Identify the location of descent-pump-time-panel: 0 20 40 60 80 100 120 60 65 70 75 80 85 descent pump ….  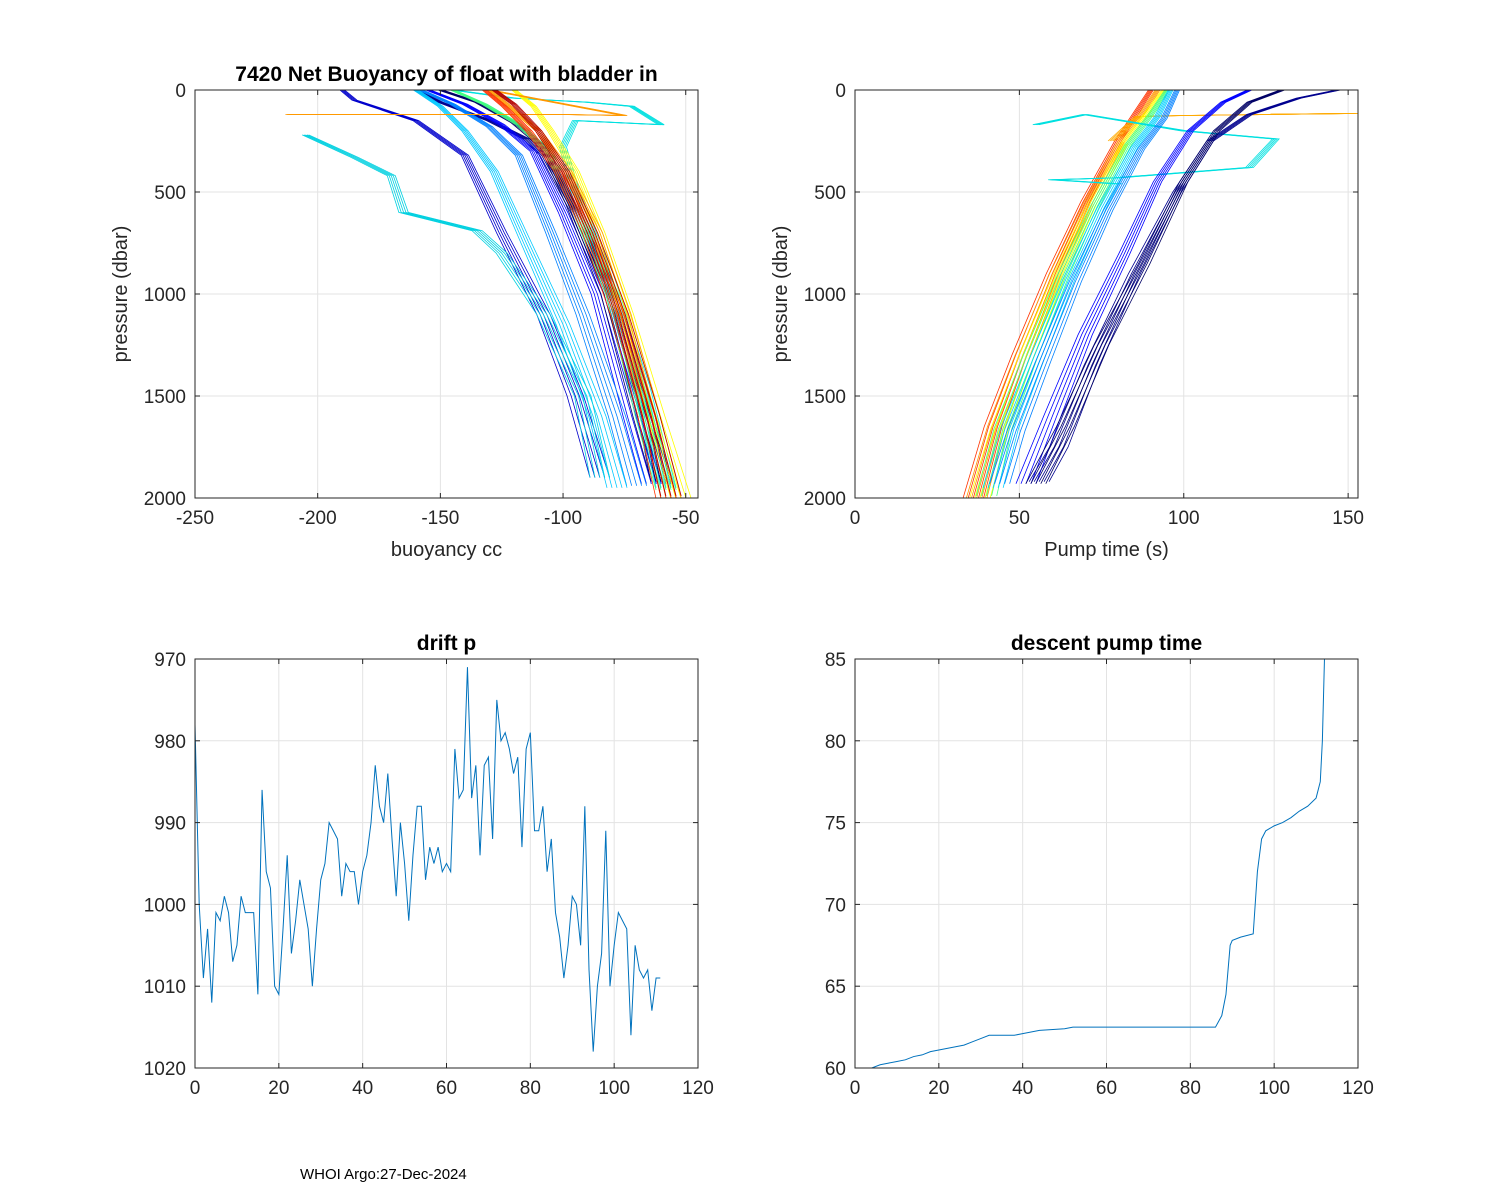
(1099, 865).